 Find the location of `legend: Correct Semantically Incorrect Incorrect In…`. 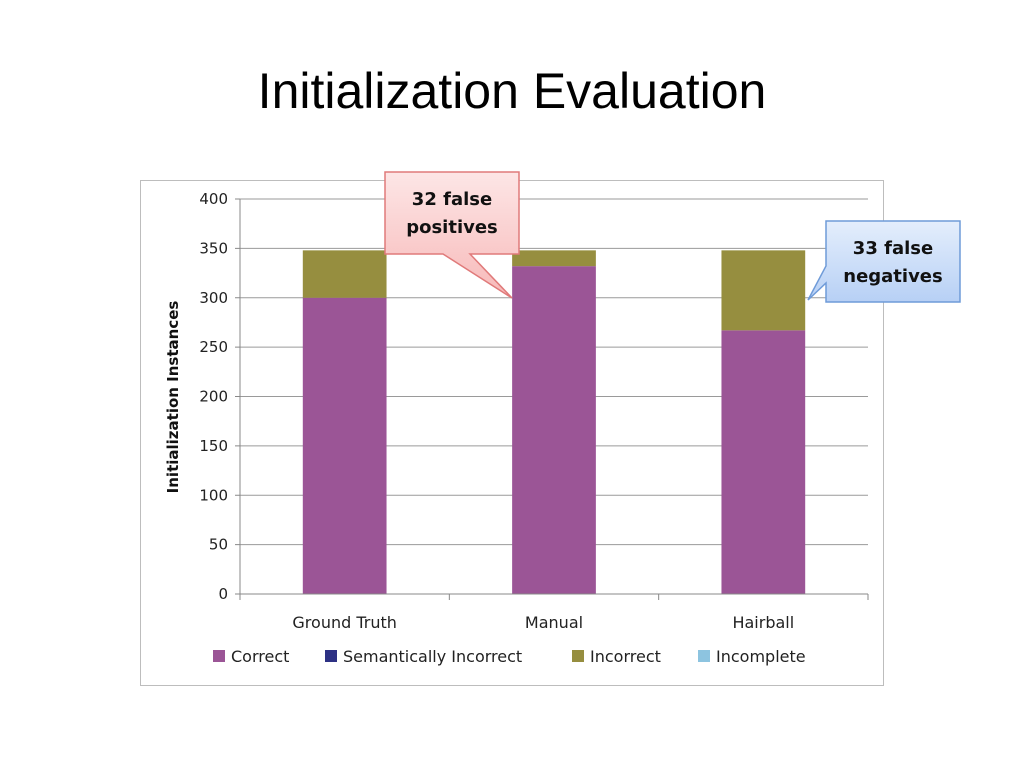

legend: Correct Semantically Incorrect Incorrect In… is located at coordinates (509, 656).